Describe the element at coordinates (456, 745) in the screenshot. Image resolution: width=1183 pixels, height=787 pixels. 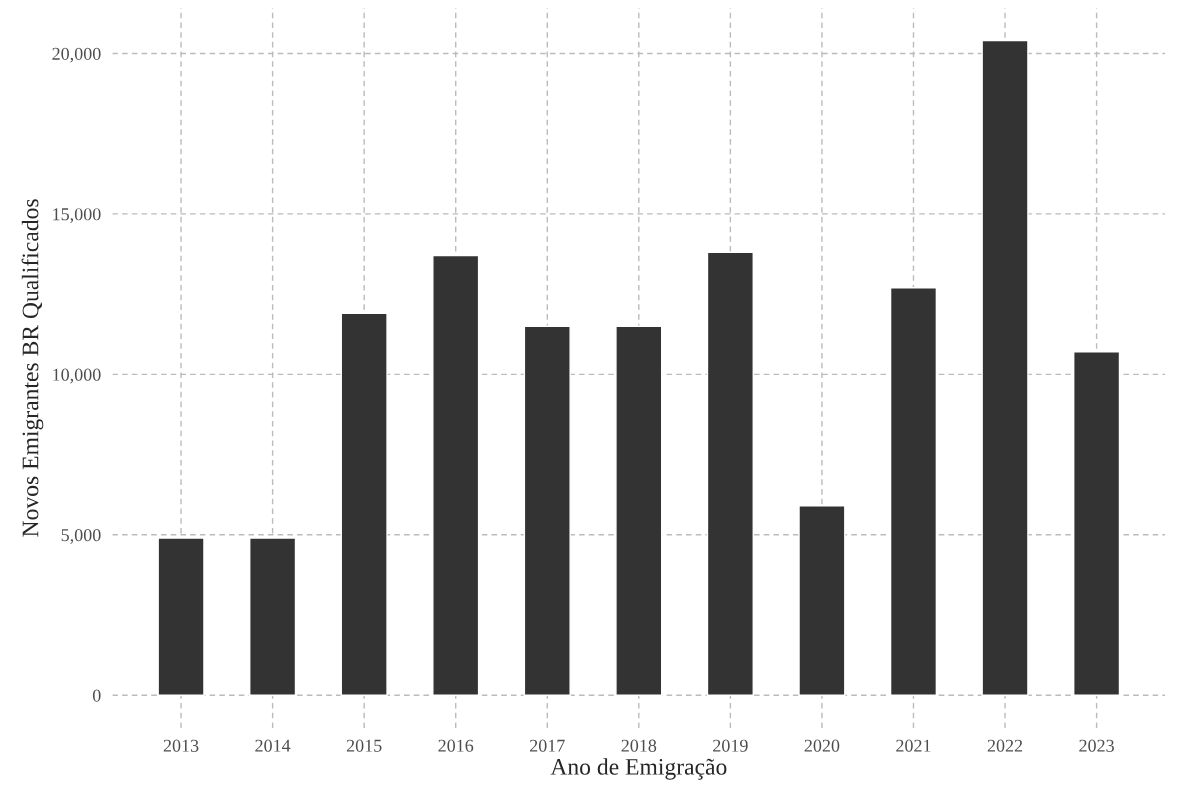
I see `x-tick-label: 2016` at that location.